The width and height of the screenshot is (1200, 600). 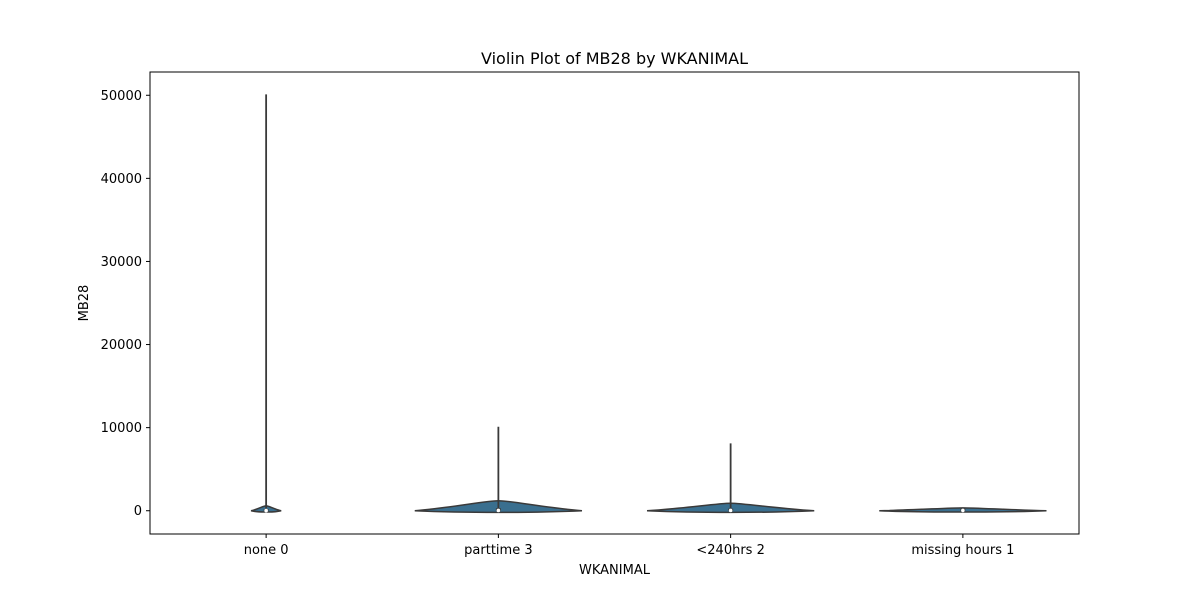 What do you see at coordinates (121, 179) in the screenshot?
I see `y-tick-label: 40000` at bounding box center [121, 179].